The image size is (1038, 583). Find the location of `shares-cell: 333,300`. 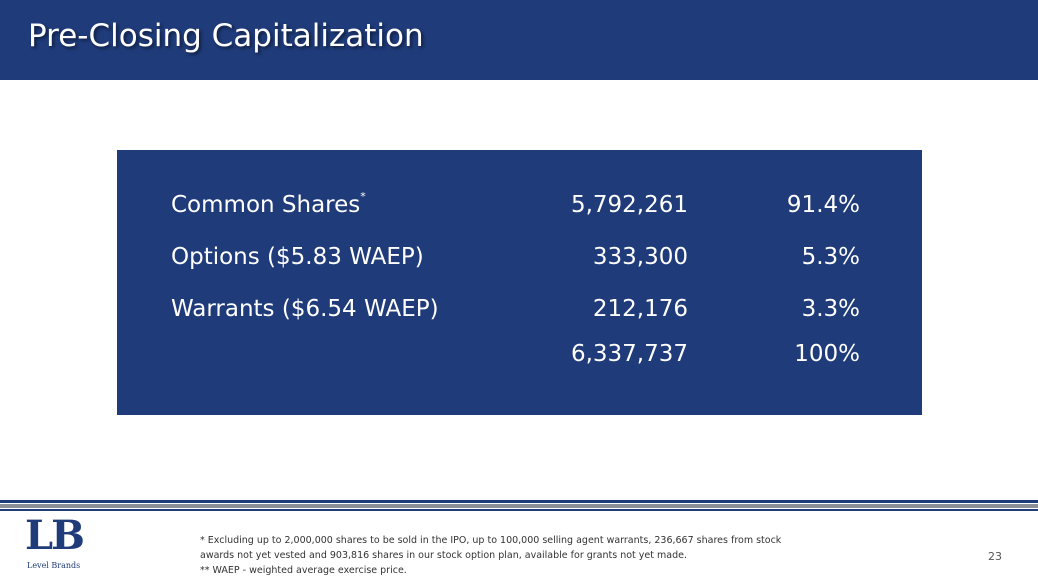

shares-cell: 333,300 is located at coordinates (640, 257).